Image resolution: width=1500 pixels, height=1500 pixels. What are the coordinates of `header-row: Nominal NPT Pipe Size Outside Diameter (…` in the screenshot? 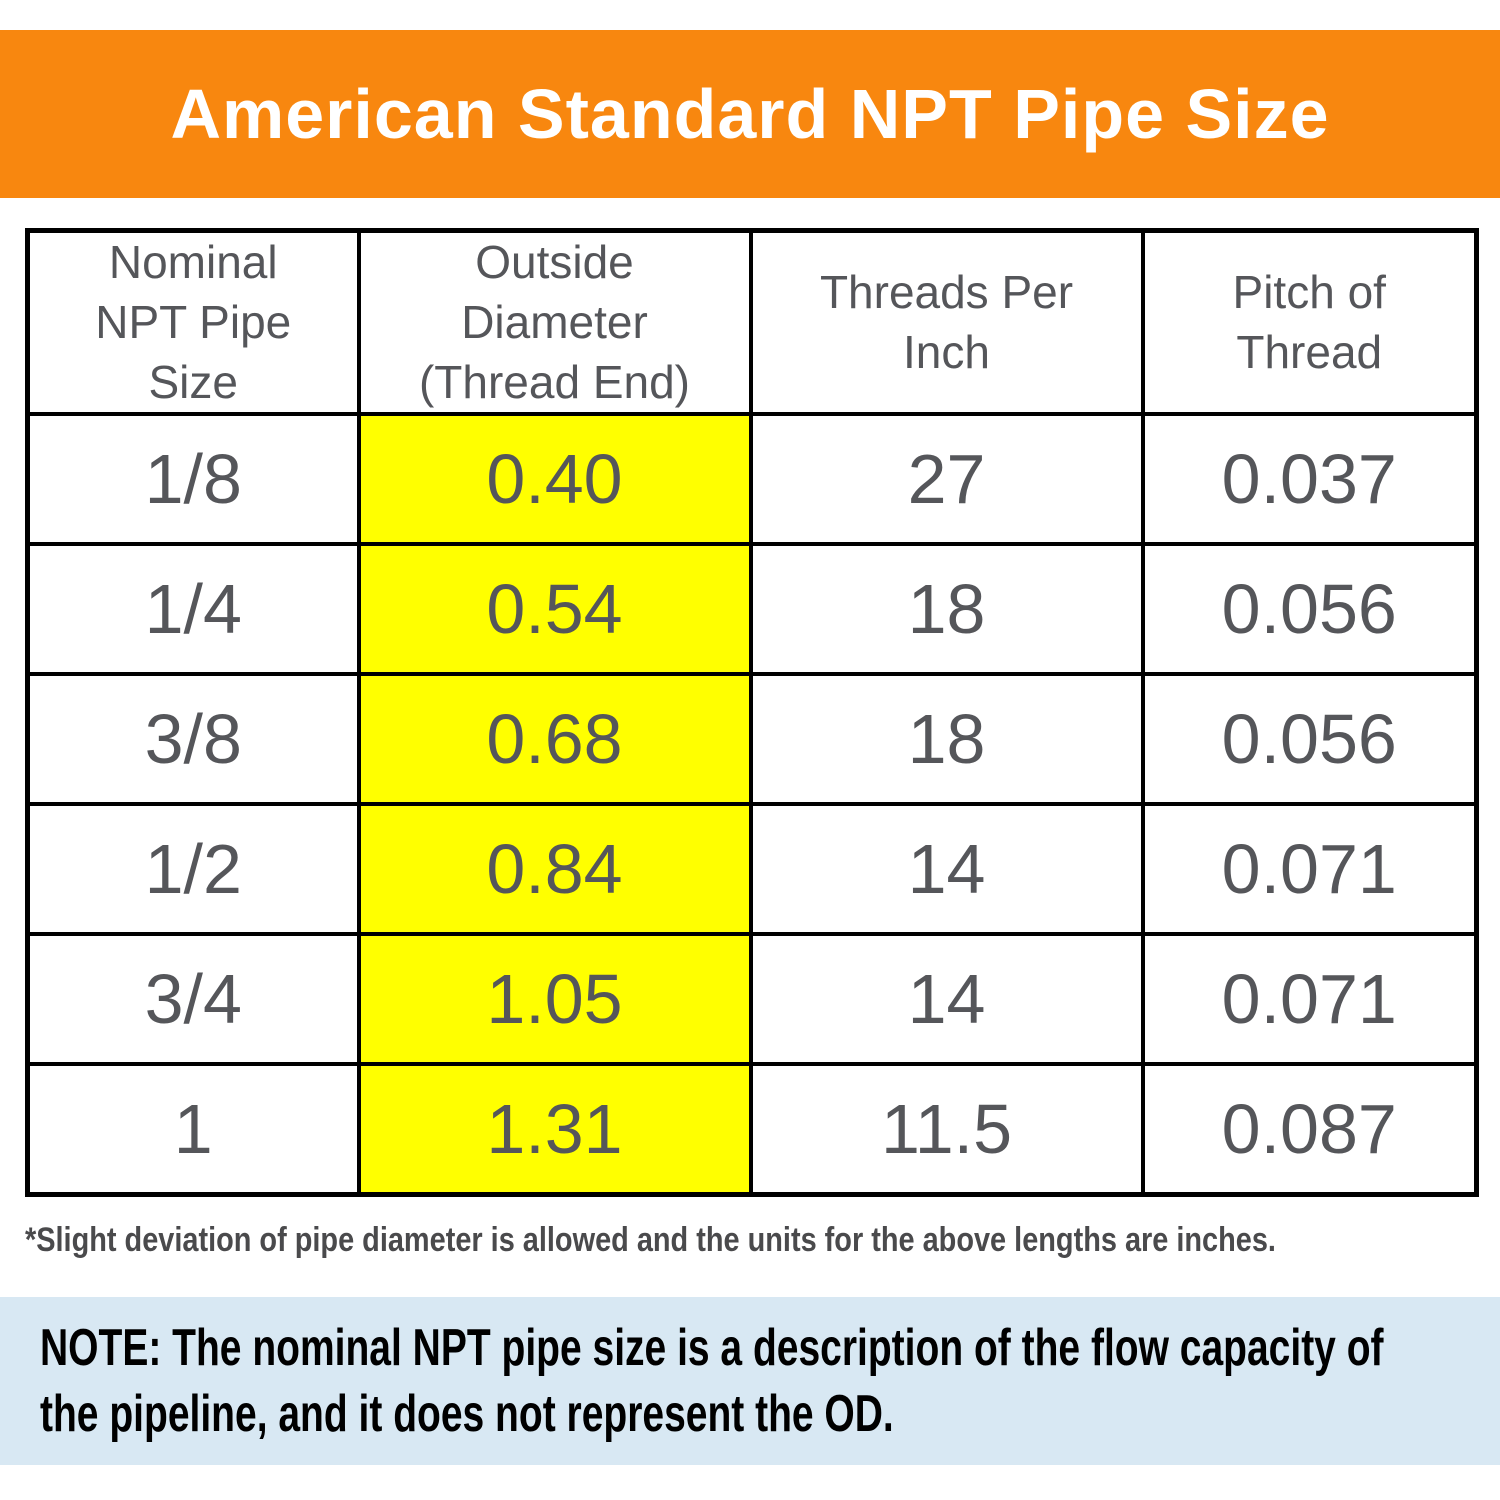 It's located at (752, 322).